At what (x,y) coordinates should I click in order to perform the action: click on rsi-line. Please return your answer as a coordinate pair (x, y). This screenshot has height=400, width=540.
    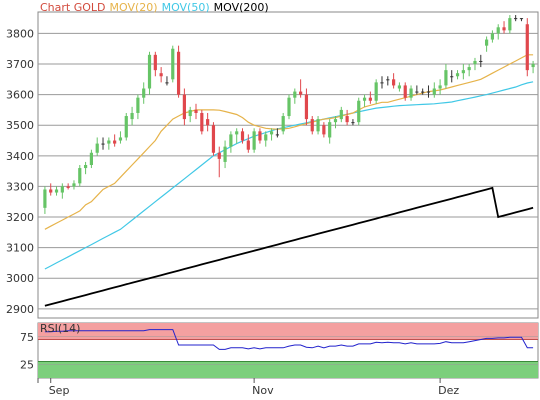
    Looking at the image, I should click on (289, 339).